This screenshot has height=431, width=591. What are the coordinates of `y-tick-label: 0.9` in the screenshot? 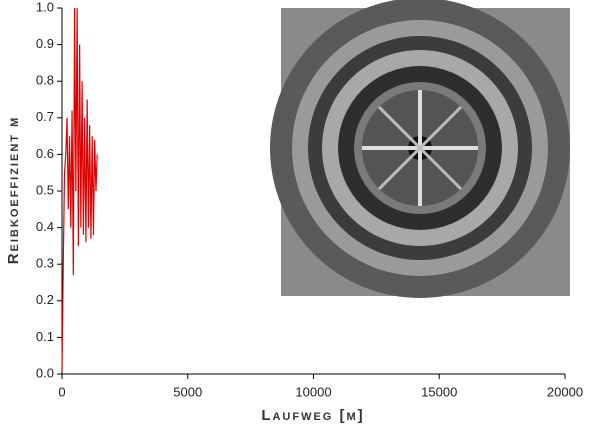 It's located at (45, 43).